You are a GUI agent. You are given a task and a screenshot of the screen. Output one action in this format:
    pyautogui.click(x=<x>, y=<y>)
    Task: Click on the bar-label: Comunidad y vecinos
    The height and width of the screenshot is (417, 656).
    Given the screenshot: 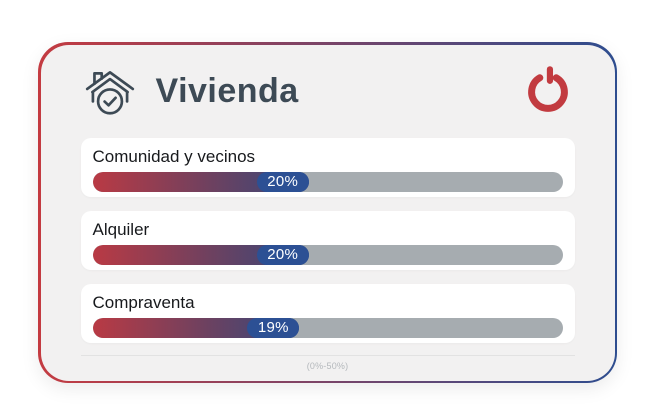 What is the action you would take?
    pyautogui.click(x=174, y=156)
    